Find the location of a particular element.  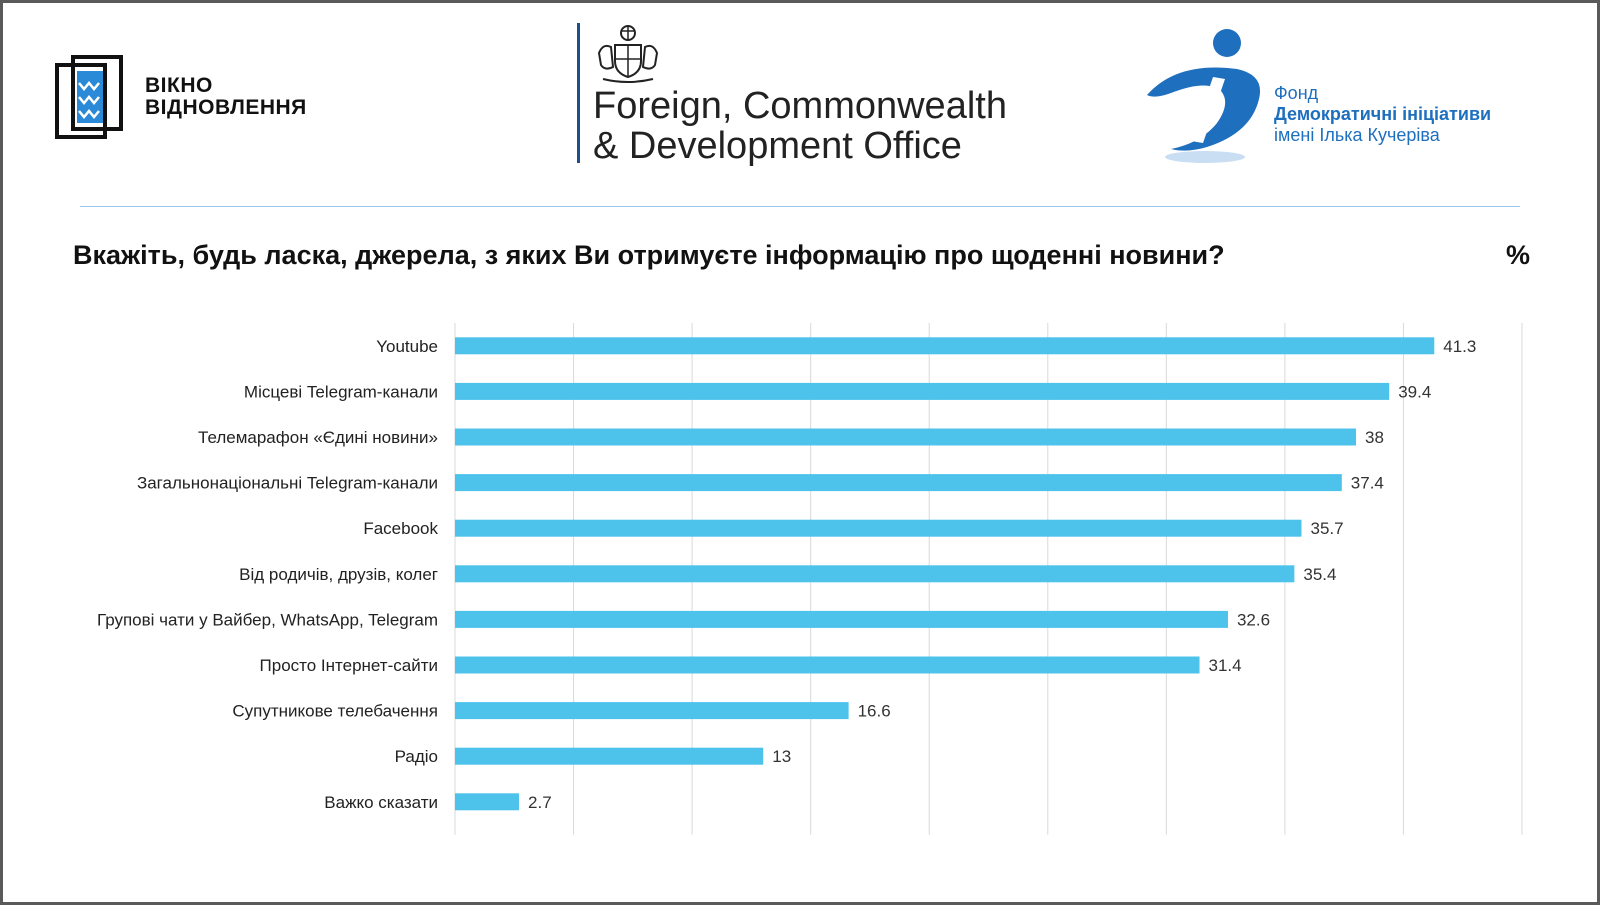

vikno-vidnovlennia-logo: ВІКНО ВІДНОВЛЕННЯ is located at coordinates (203, 98).